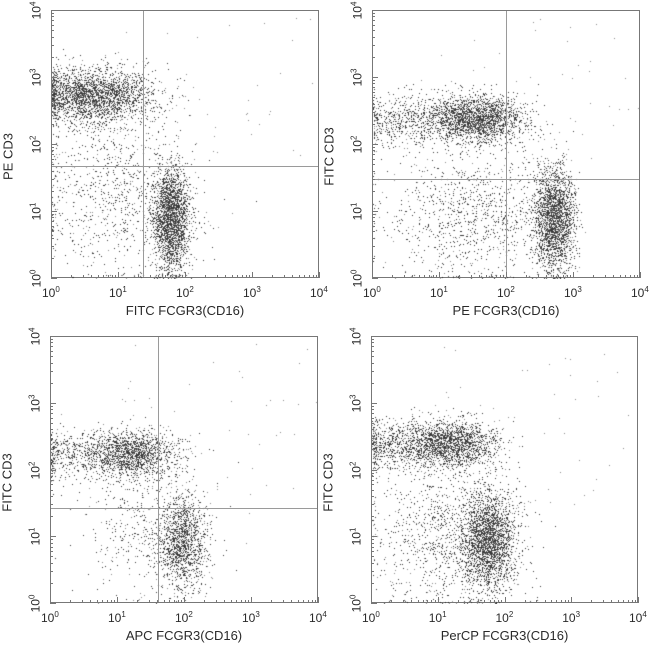 The image size is (650, 650). What do you see at coordinates (185, 166) in the screenshot?
I see `quadrant-gate-horizontal` at bounding box center [185, 166].